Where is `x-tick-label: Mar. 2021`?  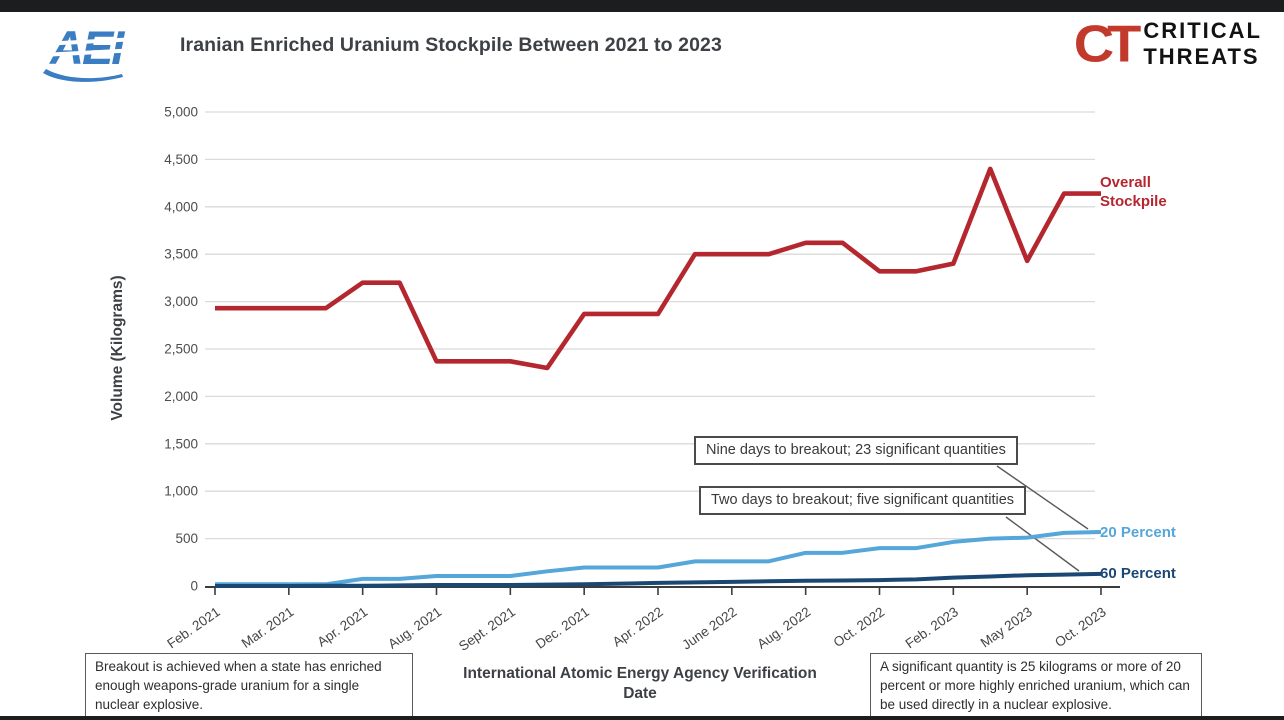 x-tick-label: Mar. 2021 is located at coordinates (268, 627).